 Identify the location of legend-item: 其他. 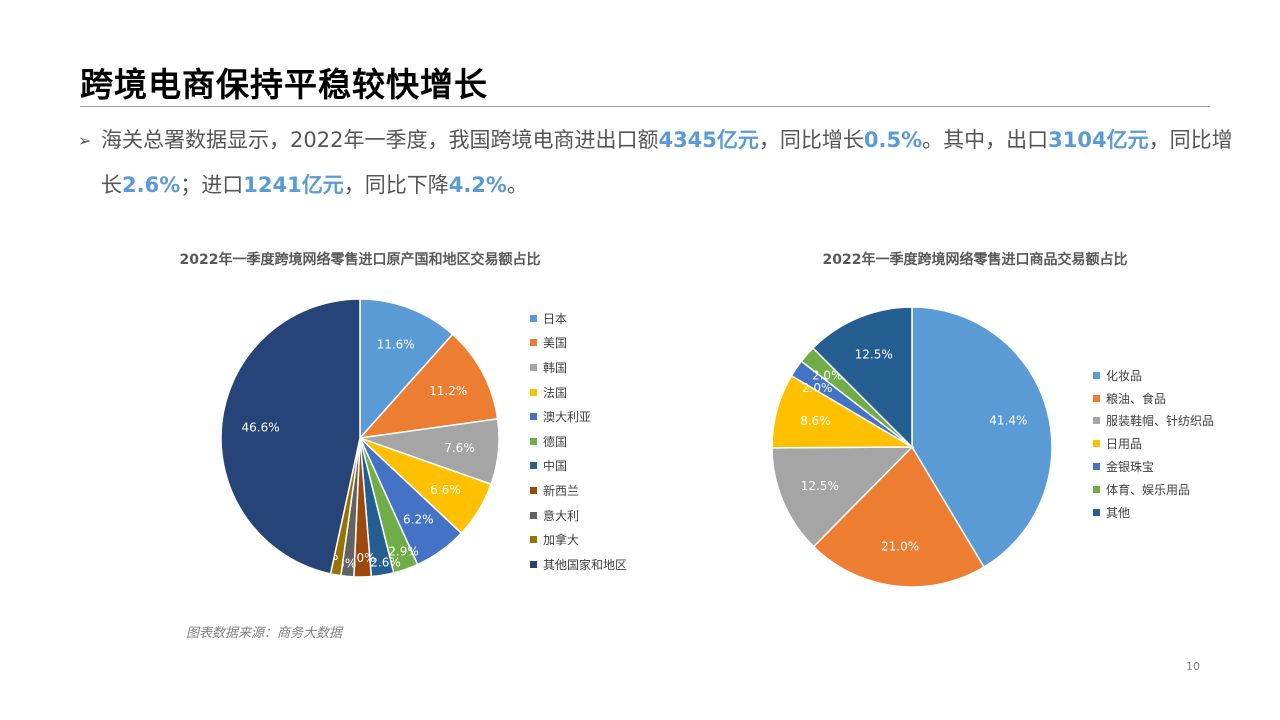
(1153, 512).